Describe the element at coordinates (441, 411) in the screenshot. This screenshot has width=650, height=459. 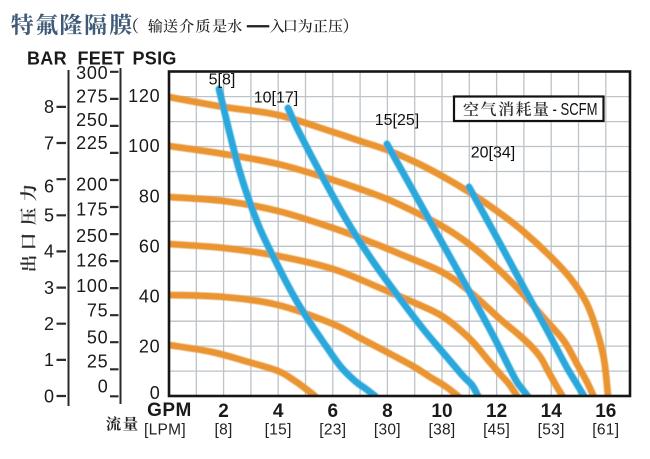
I see `svg-text: 10` at that location.